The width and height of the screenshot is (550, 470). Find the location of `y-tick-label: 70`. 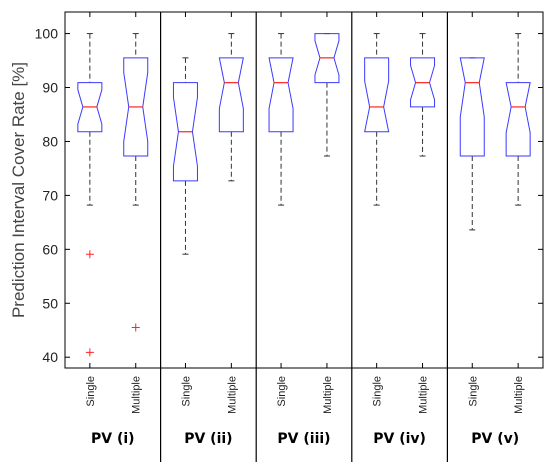

y-tick-label: 70 is located at coordinates (50, 195).